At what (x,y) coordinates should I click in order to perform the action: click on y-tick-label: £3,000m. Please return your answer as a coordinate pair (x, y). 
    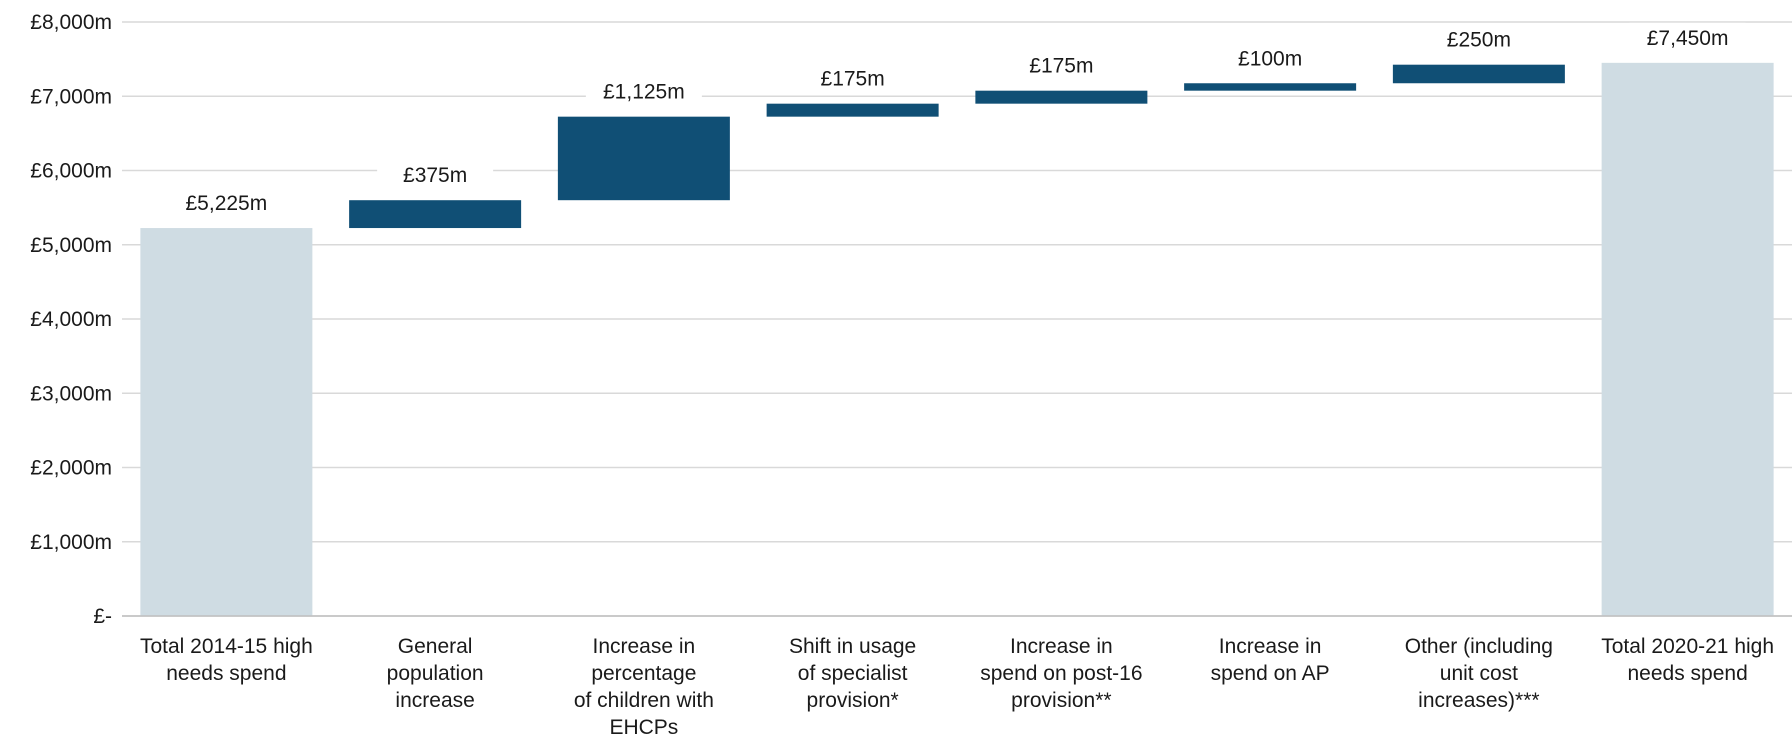
    Looking at the image, I should click on (71, 393).